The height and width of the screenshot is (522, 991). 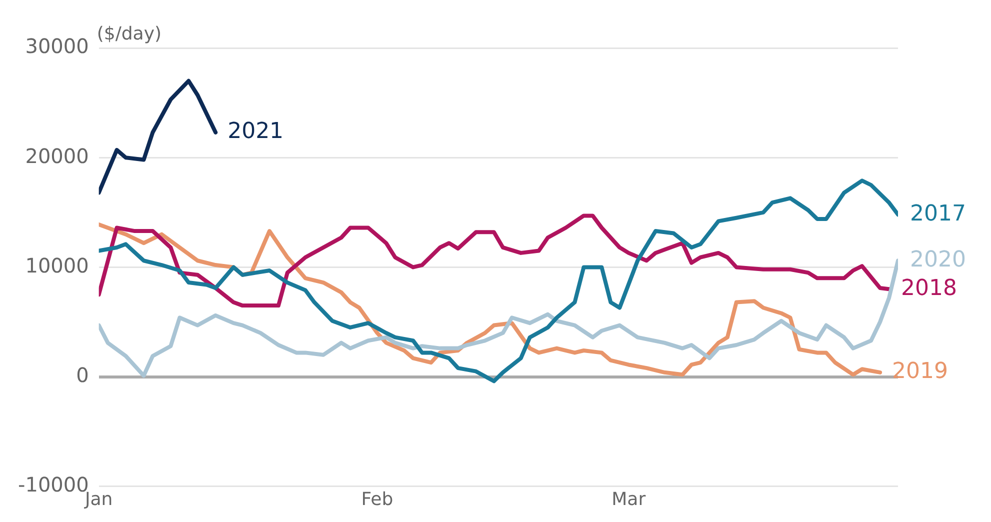 What do you see at coordinates (377, 499) in the screenshot?
I see `x-tick-label: Feb` at bounding box center [377, 499].